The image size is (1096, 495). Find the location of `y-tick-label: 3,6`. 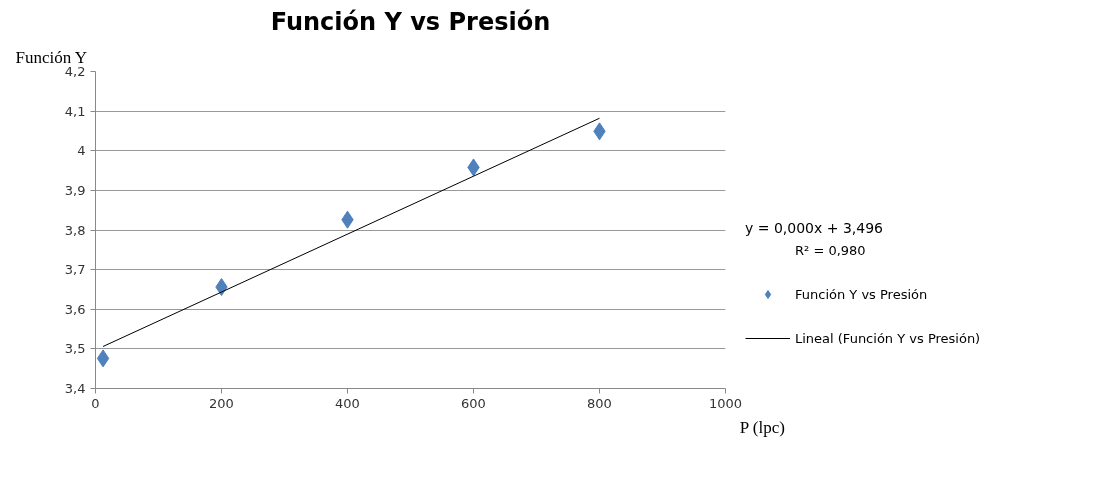

y-tick-label: 3,6 is located at coordinates (75, 309).